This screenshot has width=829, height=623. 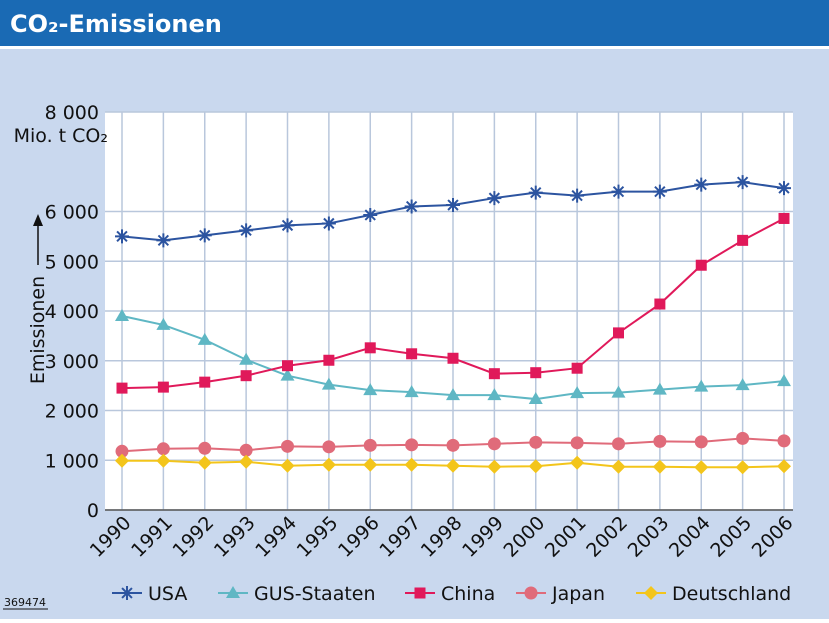 I want to click on y-tick-label: 2 000, so click(x=72, y=412).